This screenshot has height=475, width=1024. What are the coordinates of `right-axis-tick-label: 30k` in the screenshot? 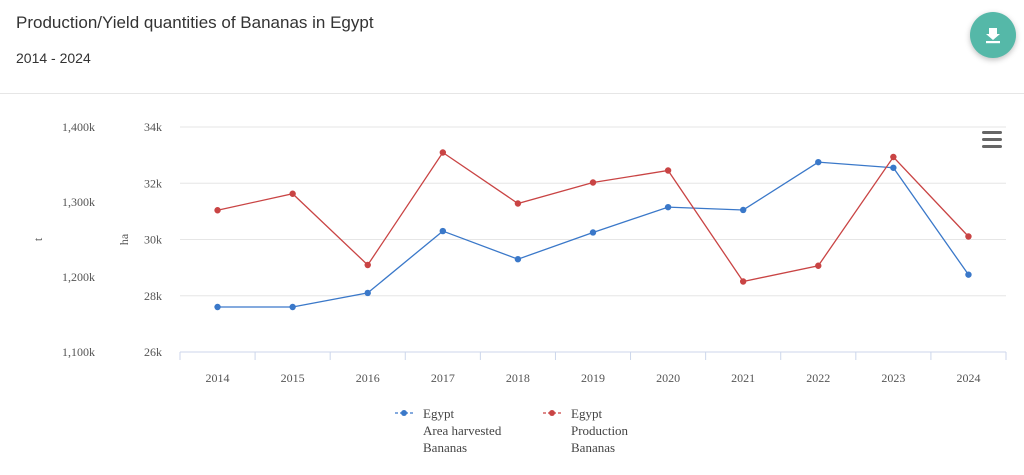 It's located at (153, 240).